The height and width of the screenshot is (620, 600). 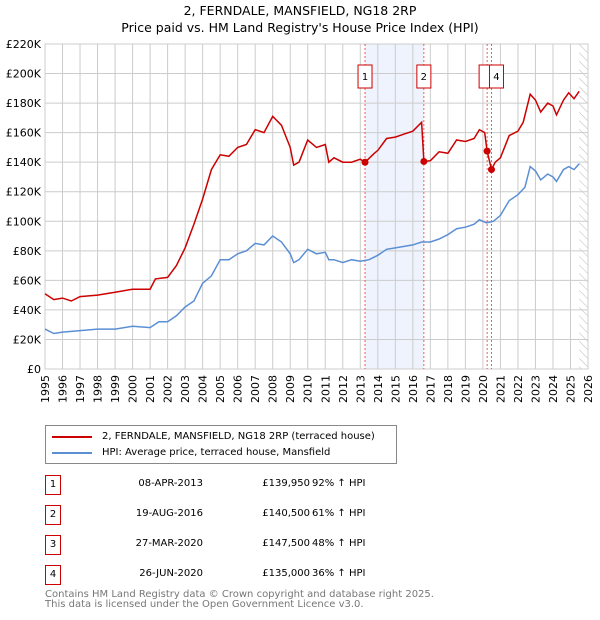 I want to click on y-tick-label: £160K, so click(x=24, y=133).